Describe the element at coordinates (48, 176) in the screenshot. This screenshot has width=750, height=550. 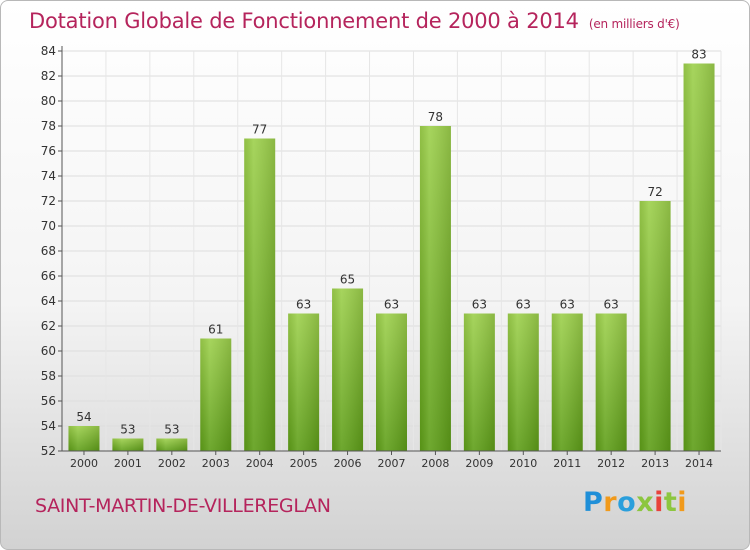
I see `y-tick-label: 74` at that location.